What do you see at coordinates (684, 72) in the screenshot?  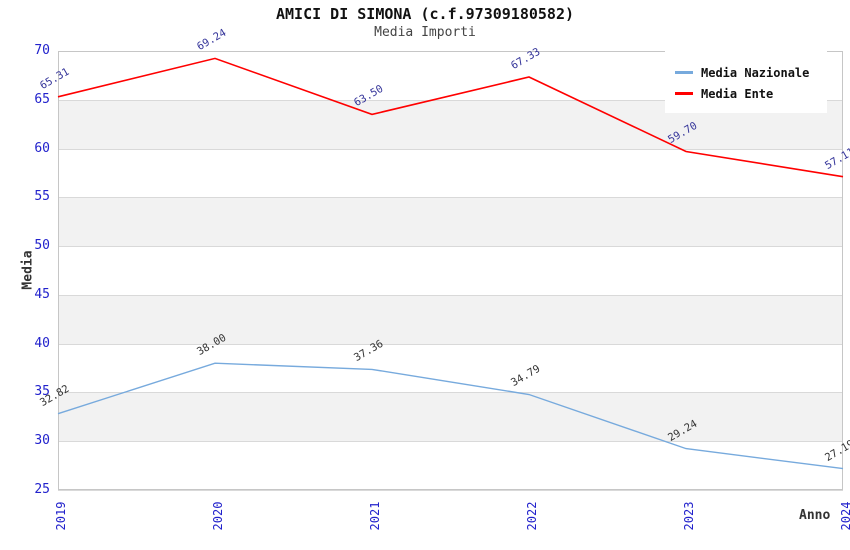 I see `legend-swatch-media-nazionale` at bounding box center [684, 72].